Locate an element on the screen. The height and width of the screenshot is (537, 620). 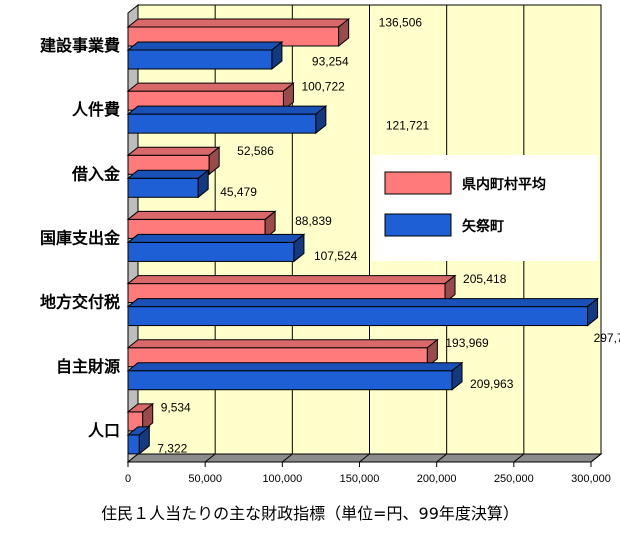
data-label: 136,506 is located at coordinates (401, 23).